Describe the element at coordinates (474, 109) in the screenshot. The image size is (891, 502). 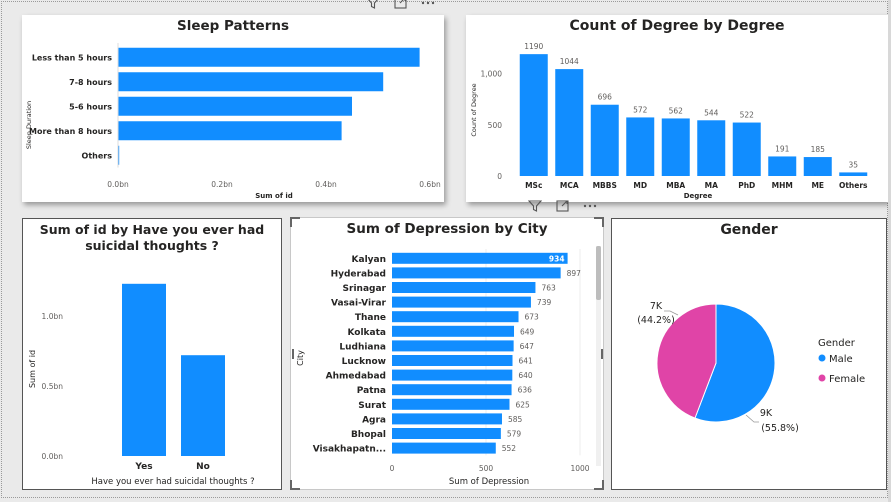
I see `axis-label: Count of Degree` at that location.